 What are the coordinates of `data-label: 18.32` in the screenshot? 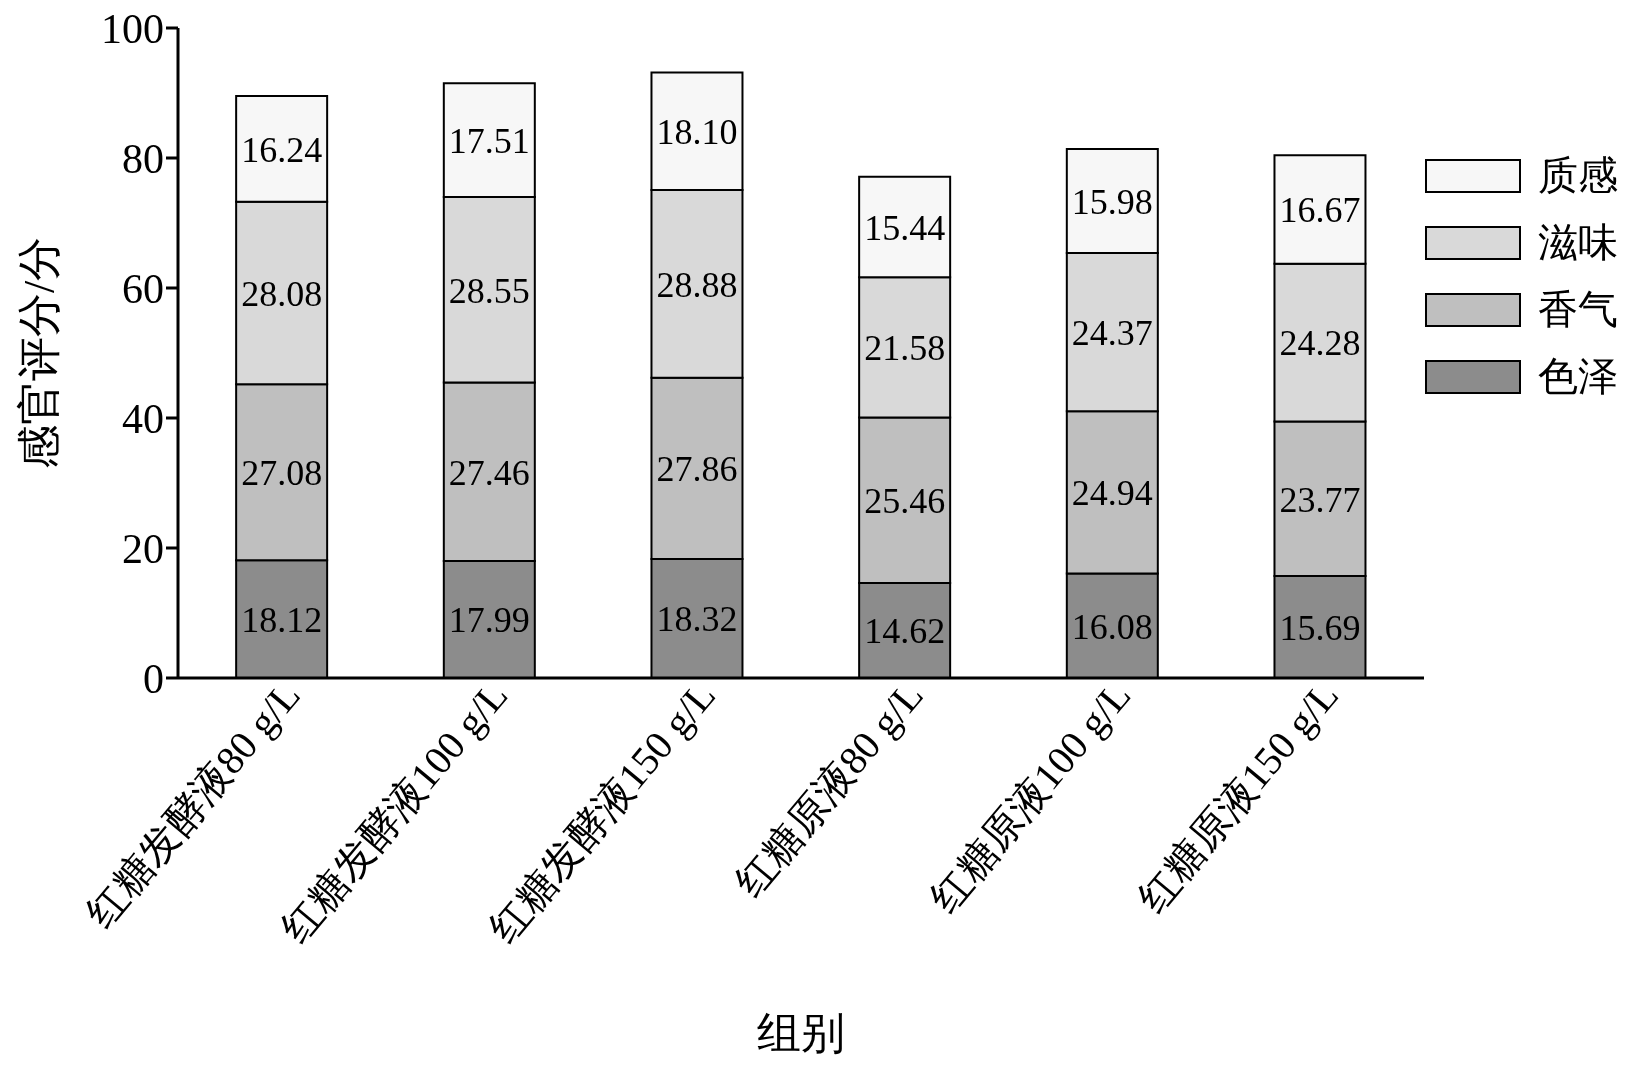 It's located at (697, 619).